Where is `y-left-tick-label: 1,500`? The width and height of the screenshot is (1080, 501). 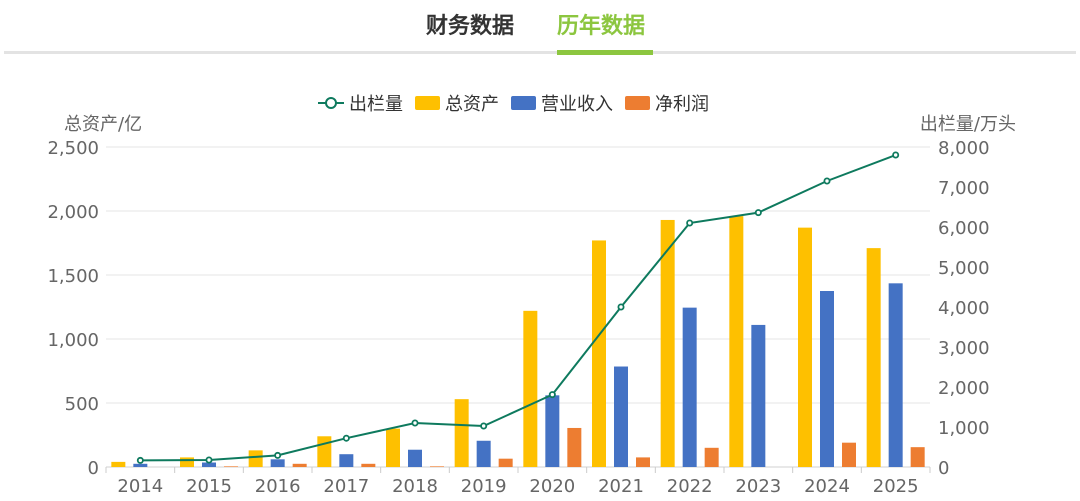 y-left-tick-label: 1,500 is located at coordinates (73, 276).